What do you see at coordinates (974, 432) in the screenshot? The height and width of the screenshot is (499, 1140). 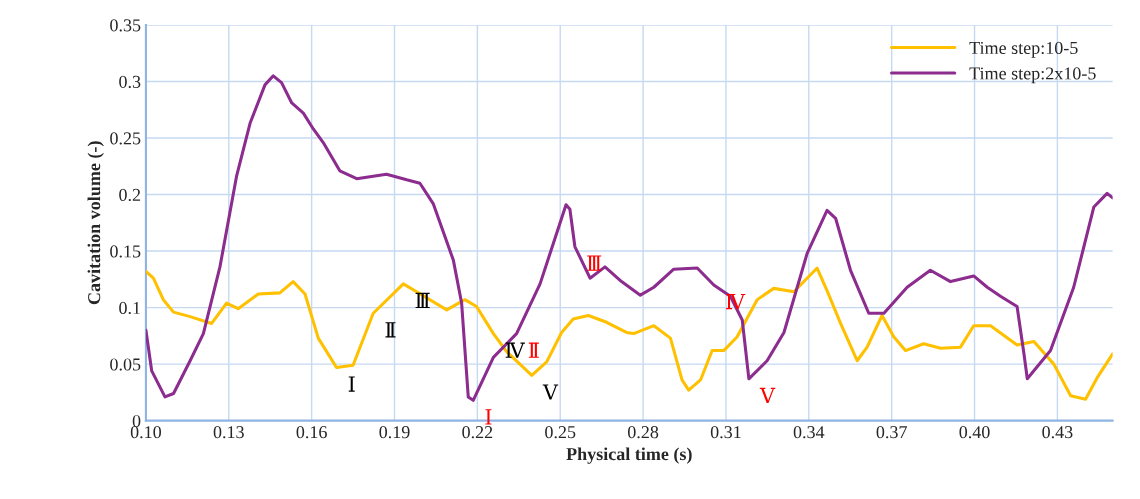 I see `x-tick-label: 0.40` at bounding box center [974, 432].